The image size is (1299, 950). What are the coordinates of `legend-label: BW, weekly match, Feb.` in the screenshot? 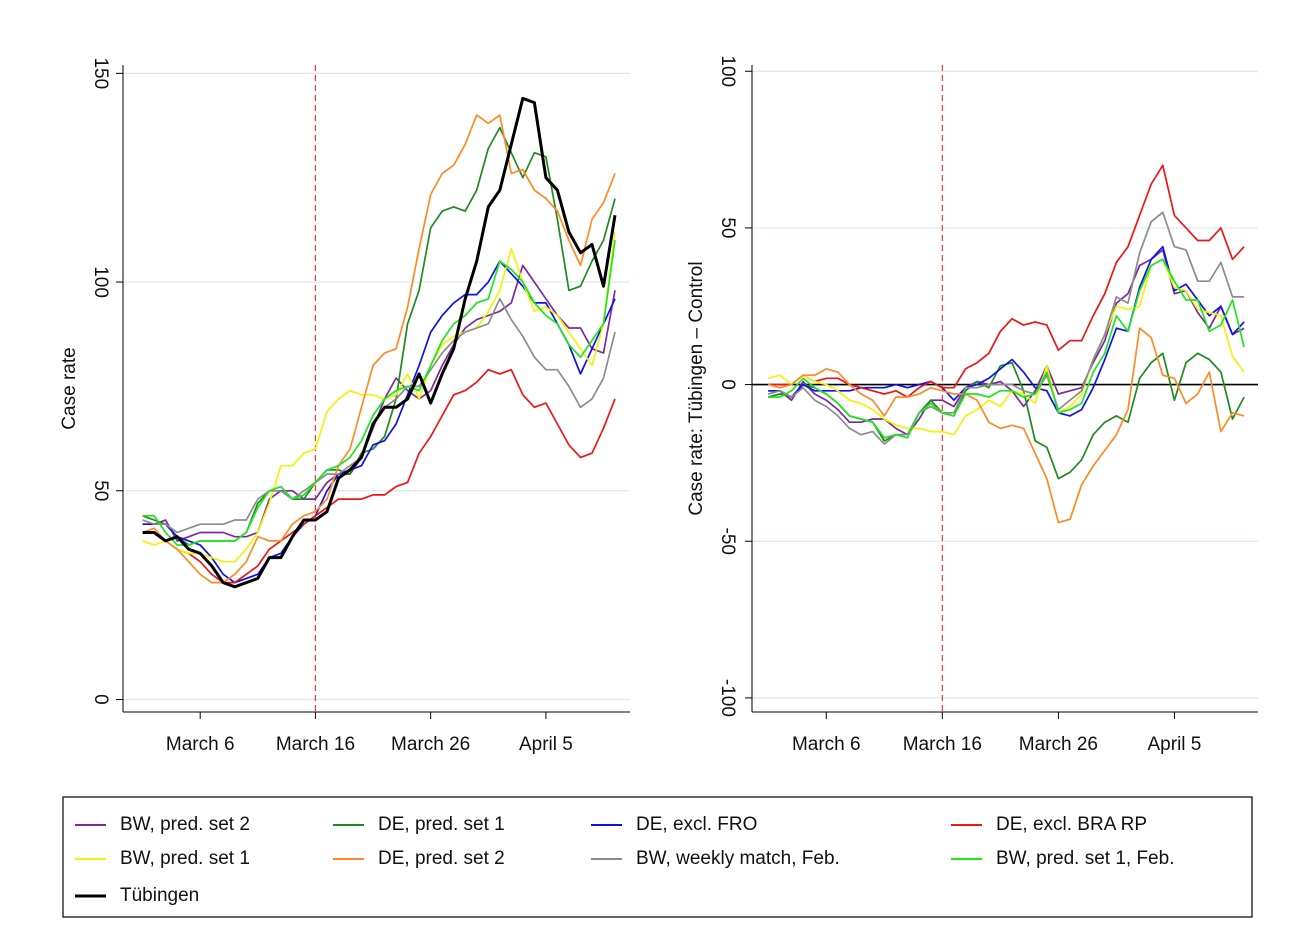 It's located at (738, 858).